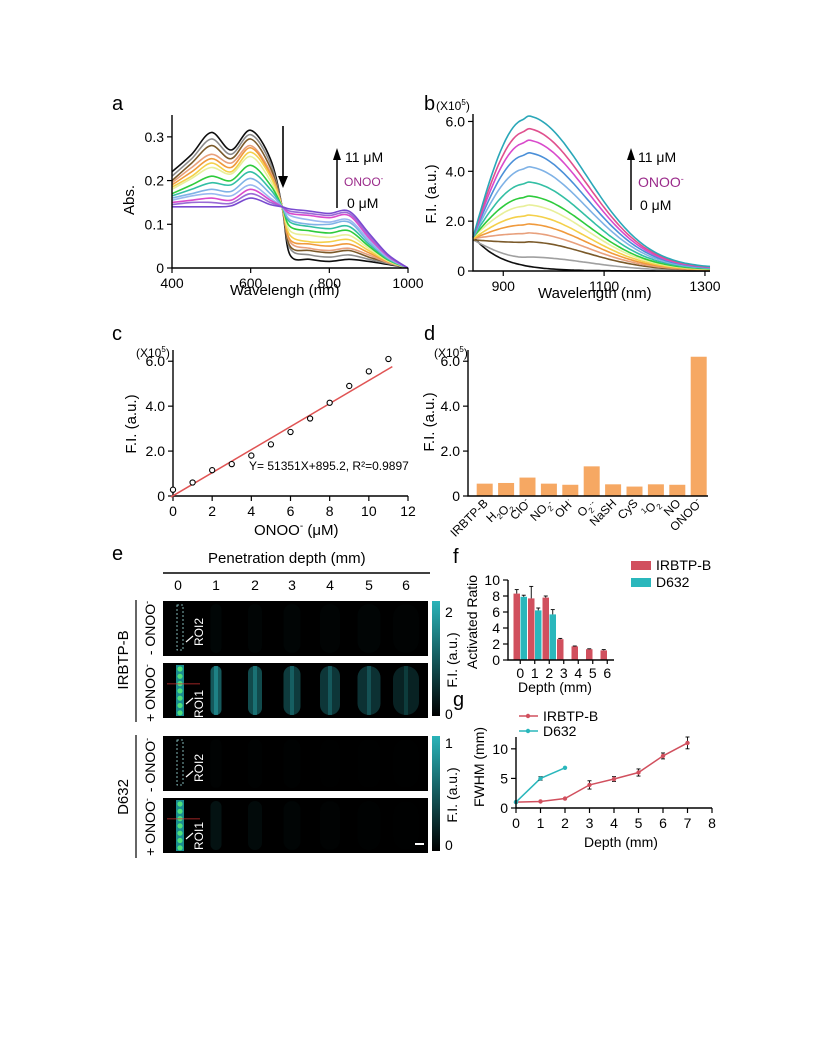 This screenshot has height=1057, width=831. I want to click on chart-a-ytick-label: 0.2, so click(155, 181).